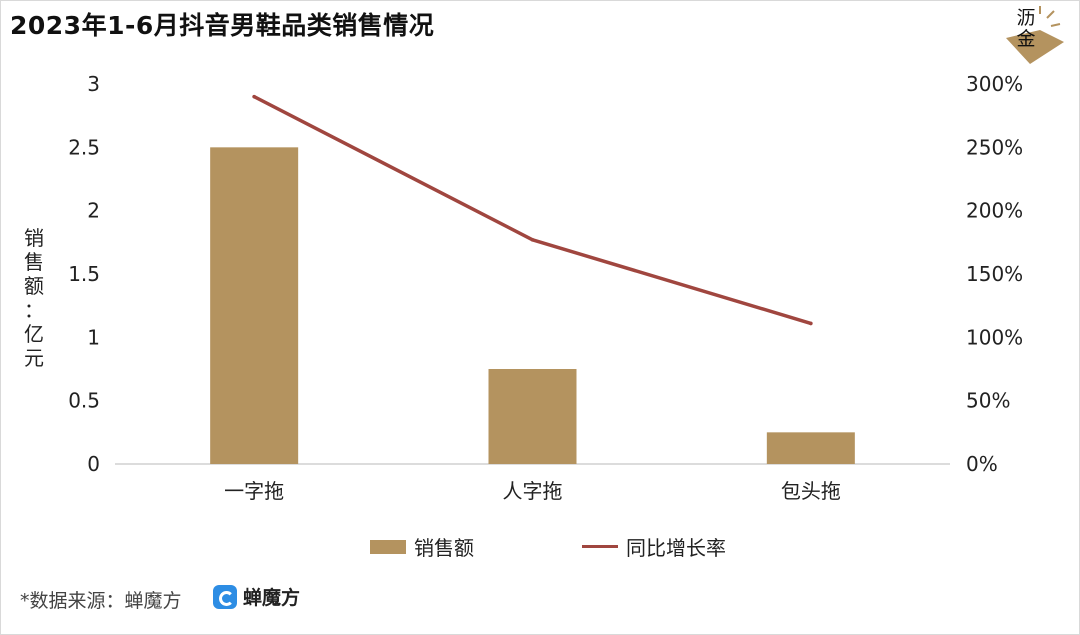 The height and width of the screenshot is (635, 1080). Describe the element at coordinates (34, 358) in the screenshot. I see `y-axis-title-char: 元` at that location.